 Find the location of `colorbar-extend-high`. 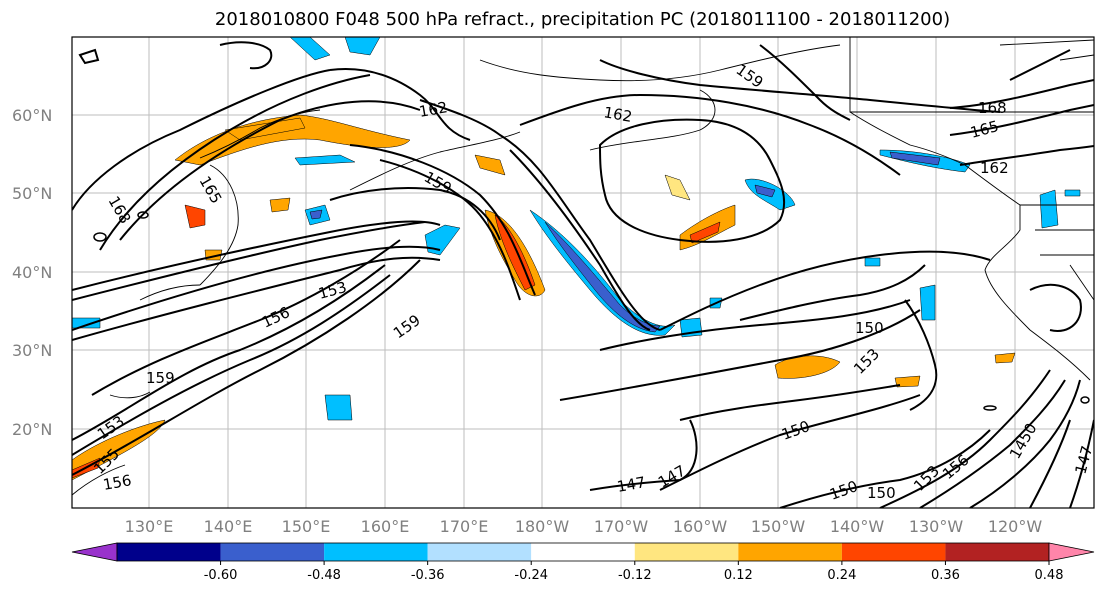

colorbar-extend-high is located at coordinates (1071, 552).